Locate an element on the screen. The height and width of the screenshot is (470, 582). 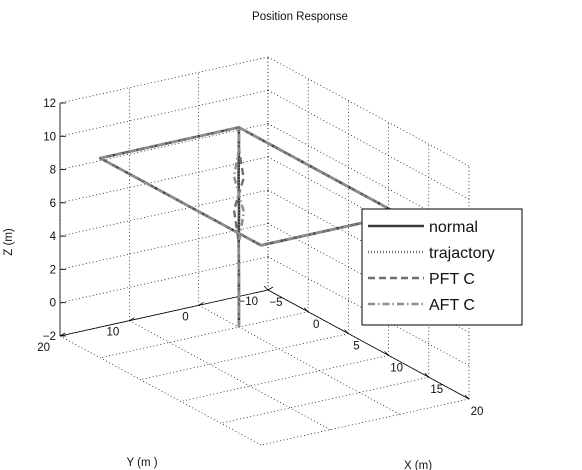
x-axis-label: X (m) is located at coordinates (418, 465).